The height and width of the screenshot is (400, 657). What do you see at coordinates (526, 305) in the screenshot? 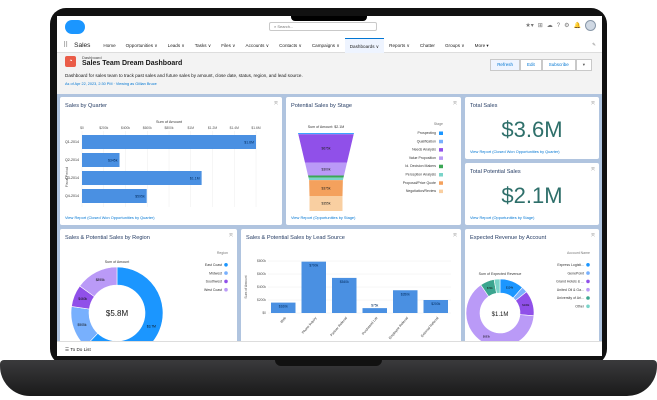
I see `data-label: $130k` at bounding box center [526, 305].